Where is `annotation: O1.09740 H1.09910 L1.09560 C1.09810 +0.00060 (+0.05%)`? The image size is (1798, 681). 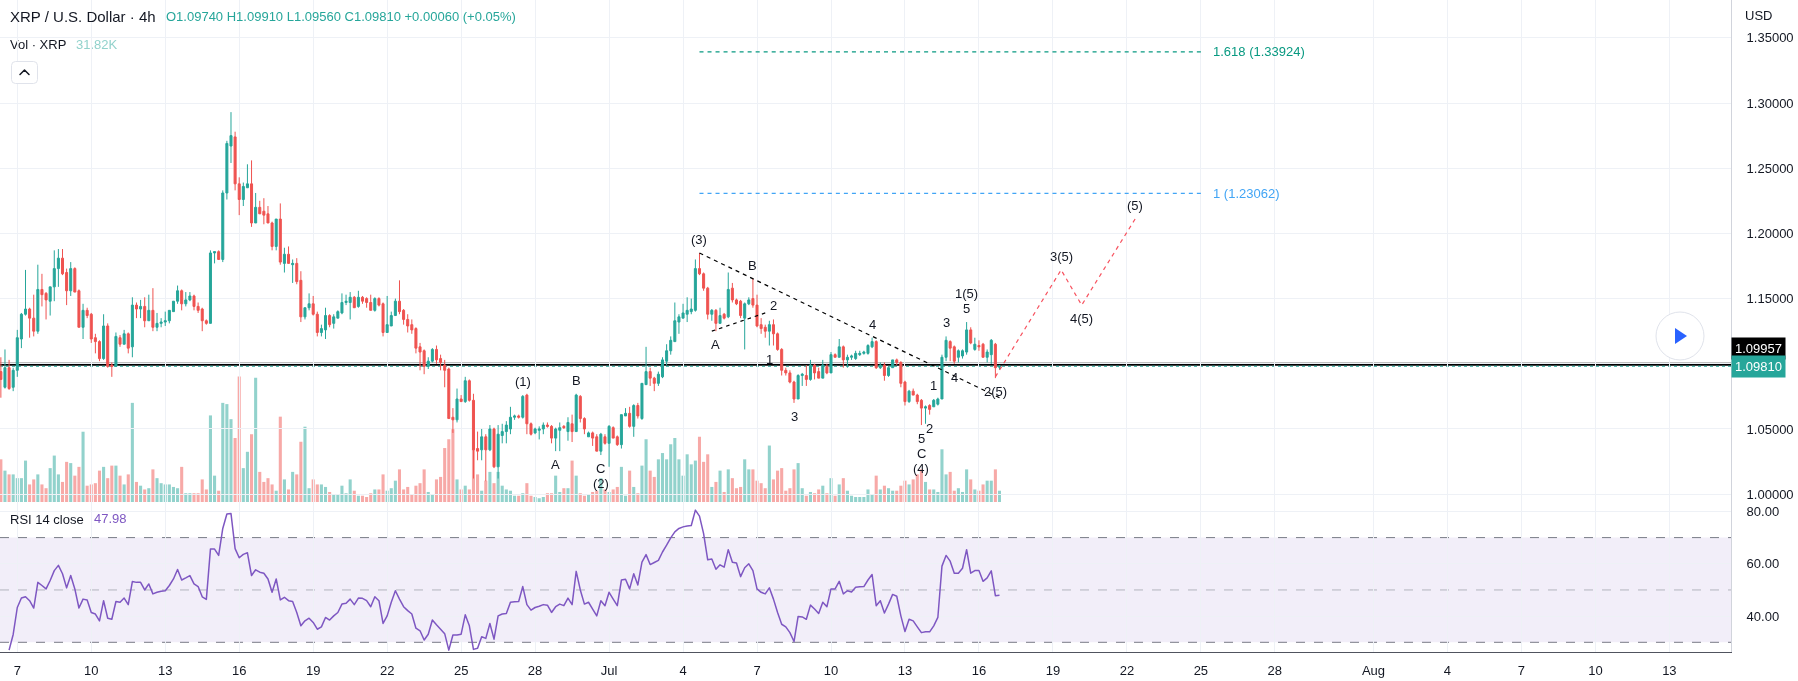 annotation: O1.09740 H1.09910 L1.09560 C1.09810 +0.00060 (+0.05%) is located at coordinates (341, 16).